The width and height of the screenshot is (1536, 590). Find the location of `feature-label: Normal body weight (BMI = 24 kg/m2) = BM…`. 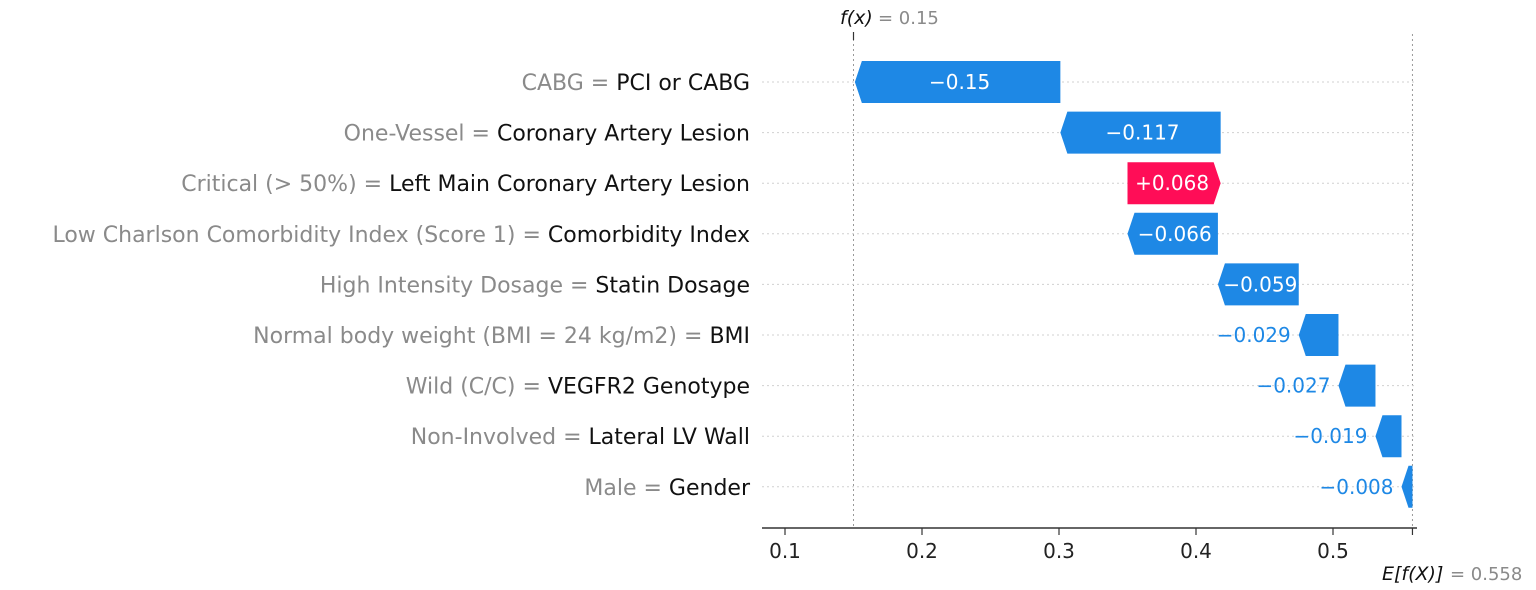

feature-label: Normal body weight (BMI = 24 kg/m2) = BM… is located at coordinates (501, 336).